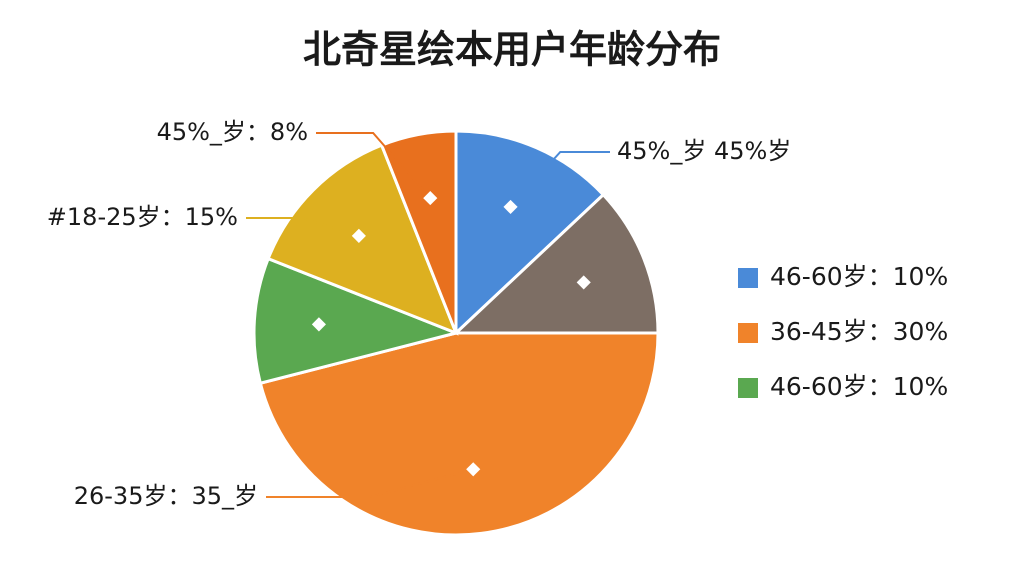 This screenshot has width=1024, height=576. I want to click on chart-title: 北奇星绘本用户年龄分布, so click(512, 50).